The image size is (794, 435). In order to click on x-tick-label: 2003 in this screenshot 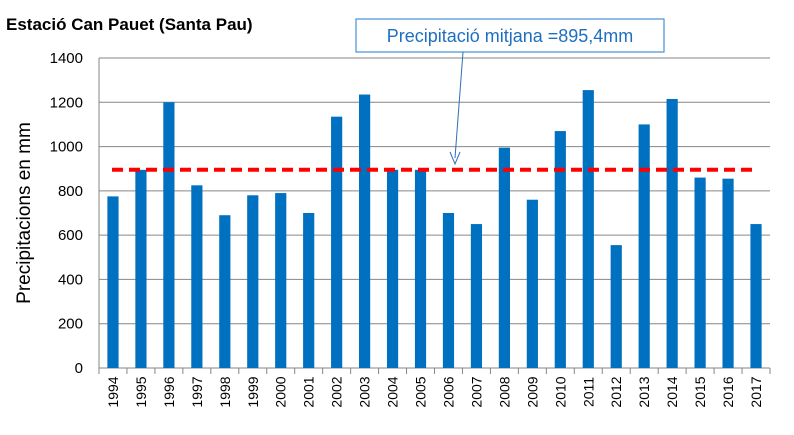, I will do `click(365, 391)`.